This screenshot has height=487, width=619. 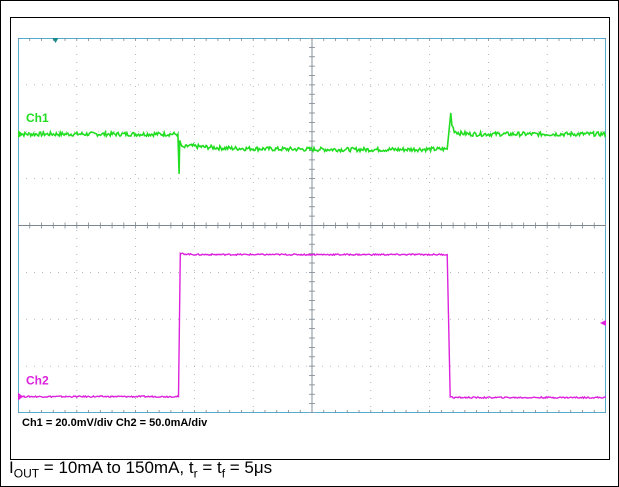 What do you see at coordinates (55, 40) in the screenshot?
I see `trigger-position-marker` at bounding box center [55, 40].